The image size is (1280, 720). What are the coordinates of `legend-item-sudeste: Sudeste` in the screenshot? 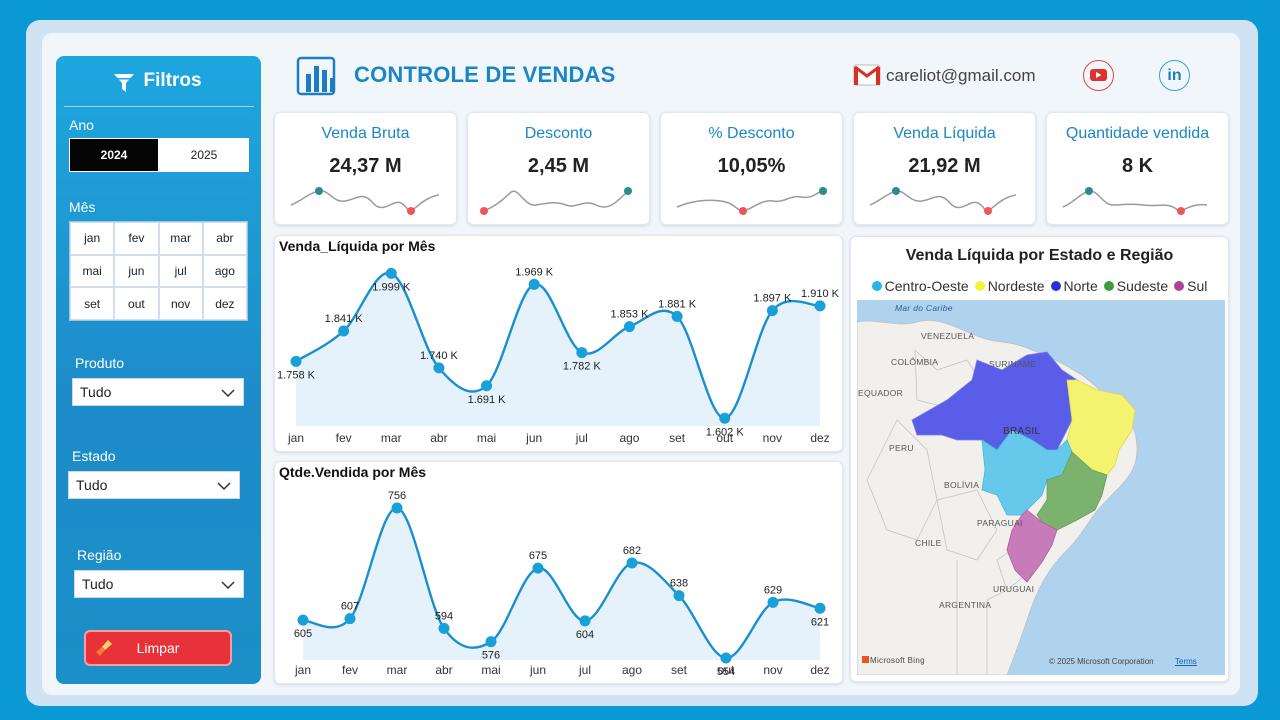 It's located at (1135, 286).